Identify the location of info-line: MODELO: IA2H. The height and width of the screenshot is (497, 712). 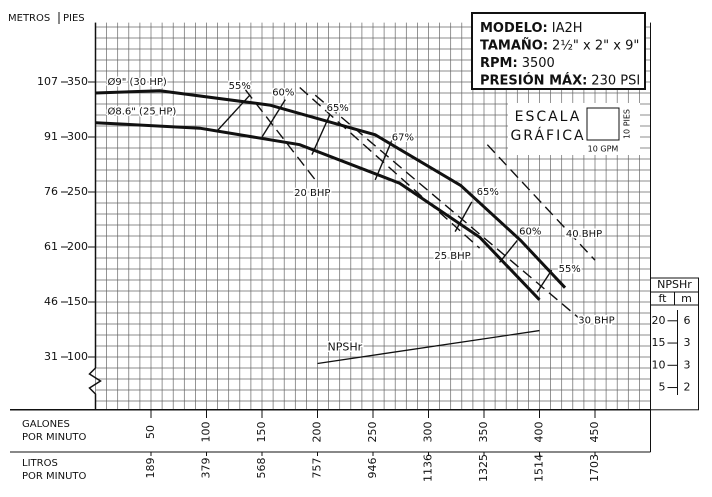
(531, 28).